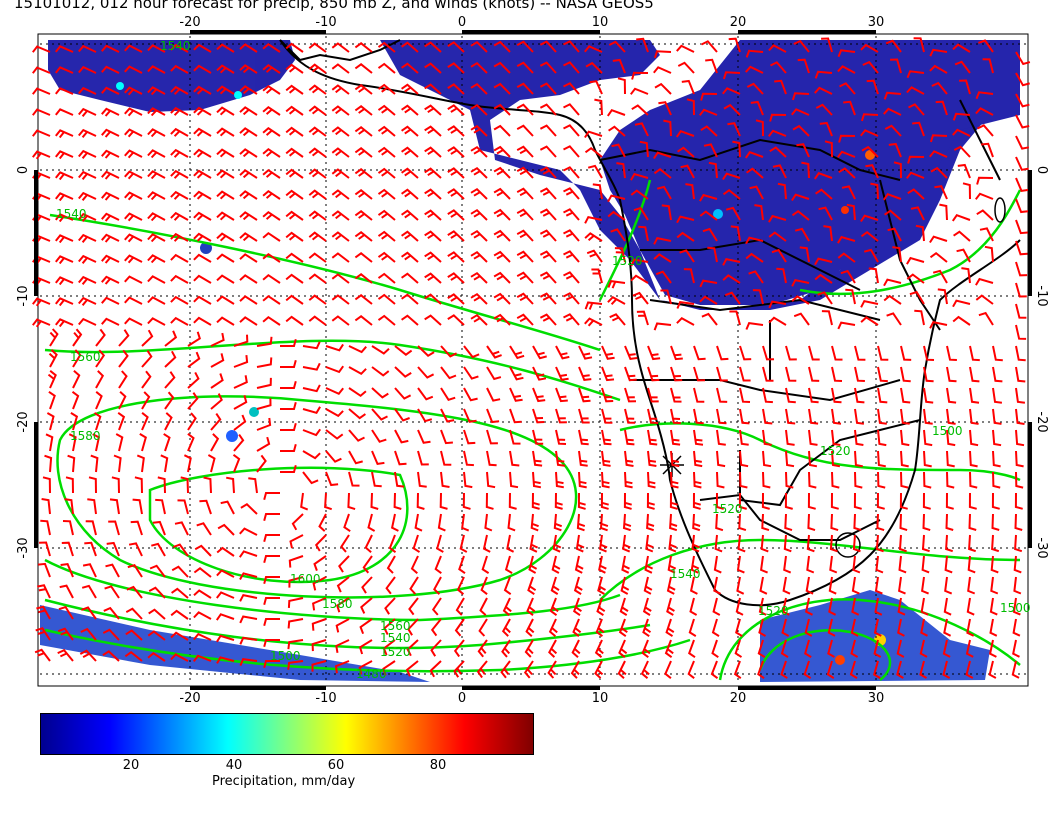  What do you see at coordinates (848, 545) in the screenshot?
I see `lesotho-outline` at bounding box center [848, 545].